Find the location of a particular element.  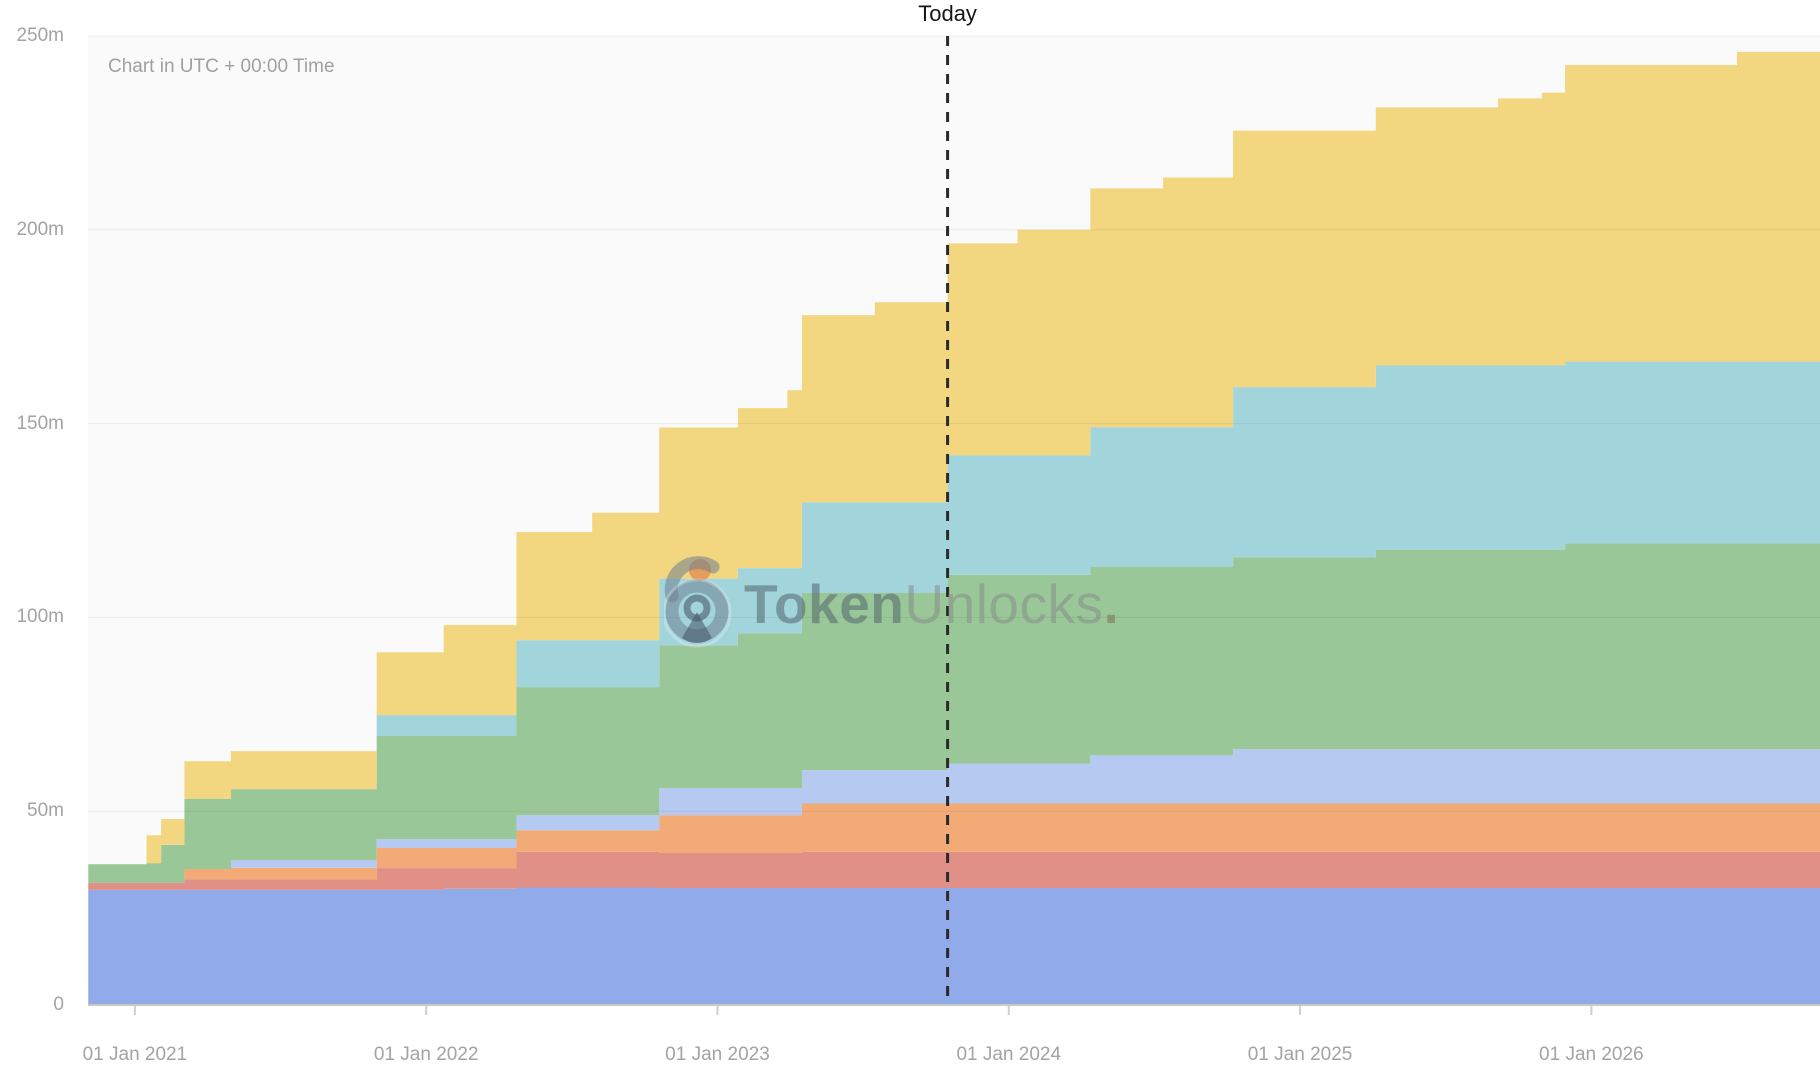

today-label: Today is located at coordinates (947, 13).